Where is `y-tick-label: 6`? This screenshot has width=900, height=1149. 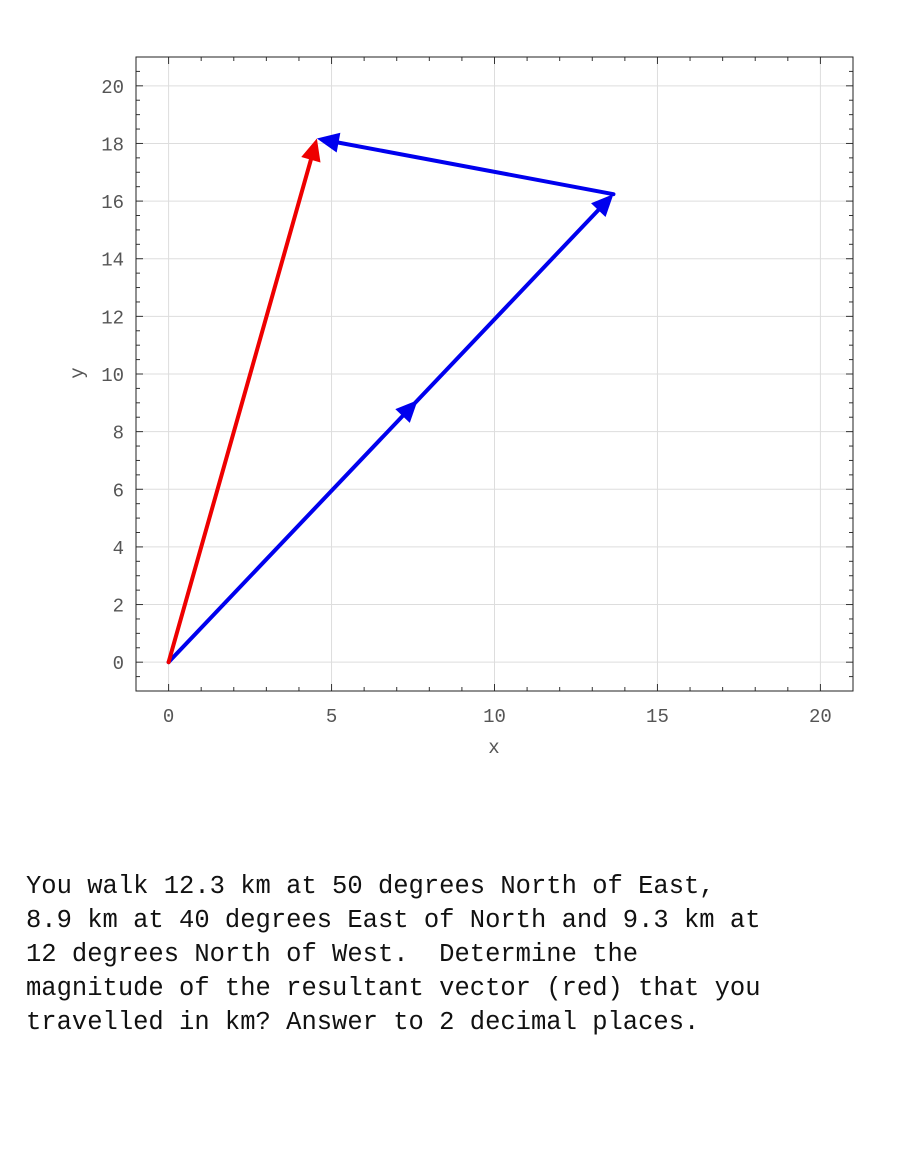 y-tick-label: 6 is located at coordinates (118, 491).